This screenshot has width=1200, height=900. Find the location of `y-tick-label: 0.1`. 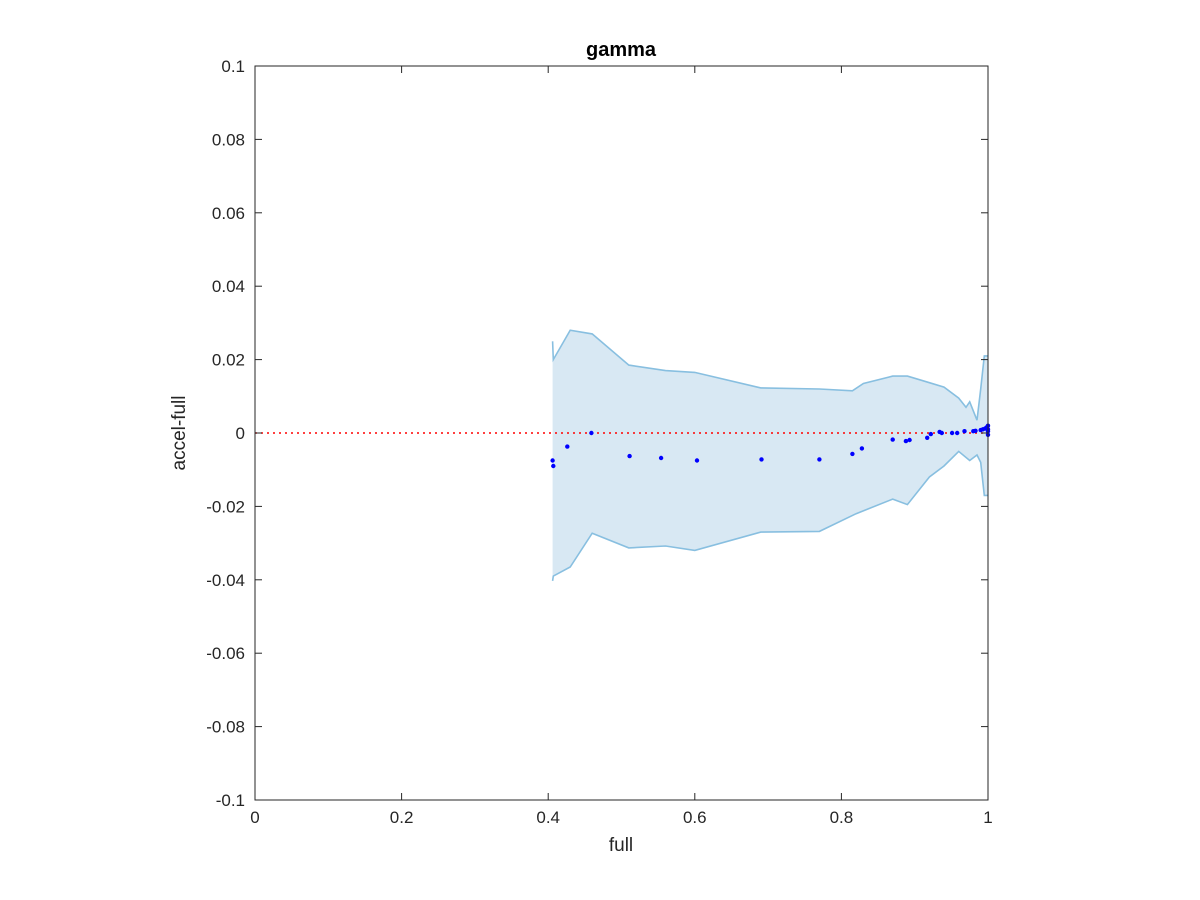

y-tick-label: 0.1 is located at coordinates (233, 66).